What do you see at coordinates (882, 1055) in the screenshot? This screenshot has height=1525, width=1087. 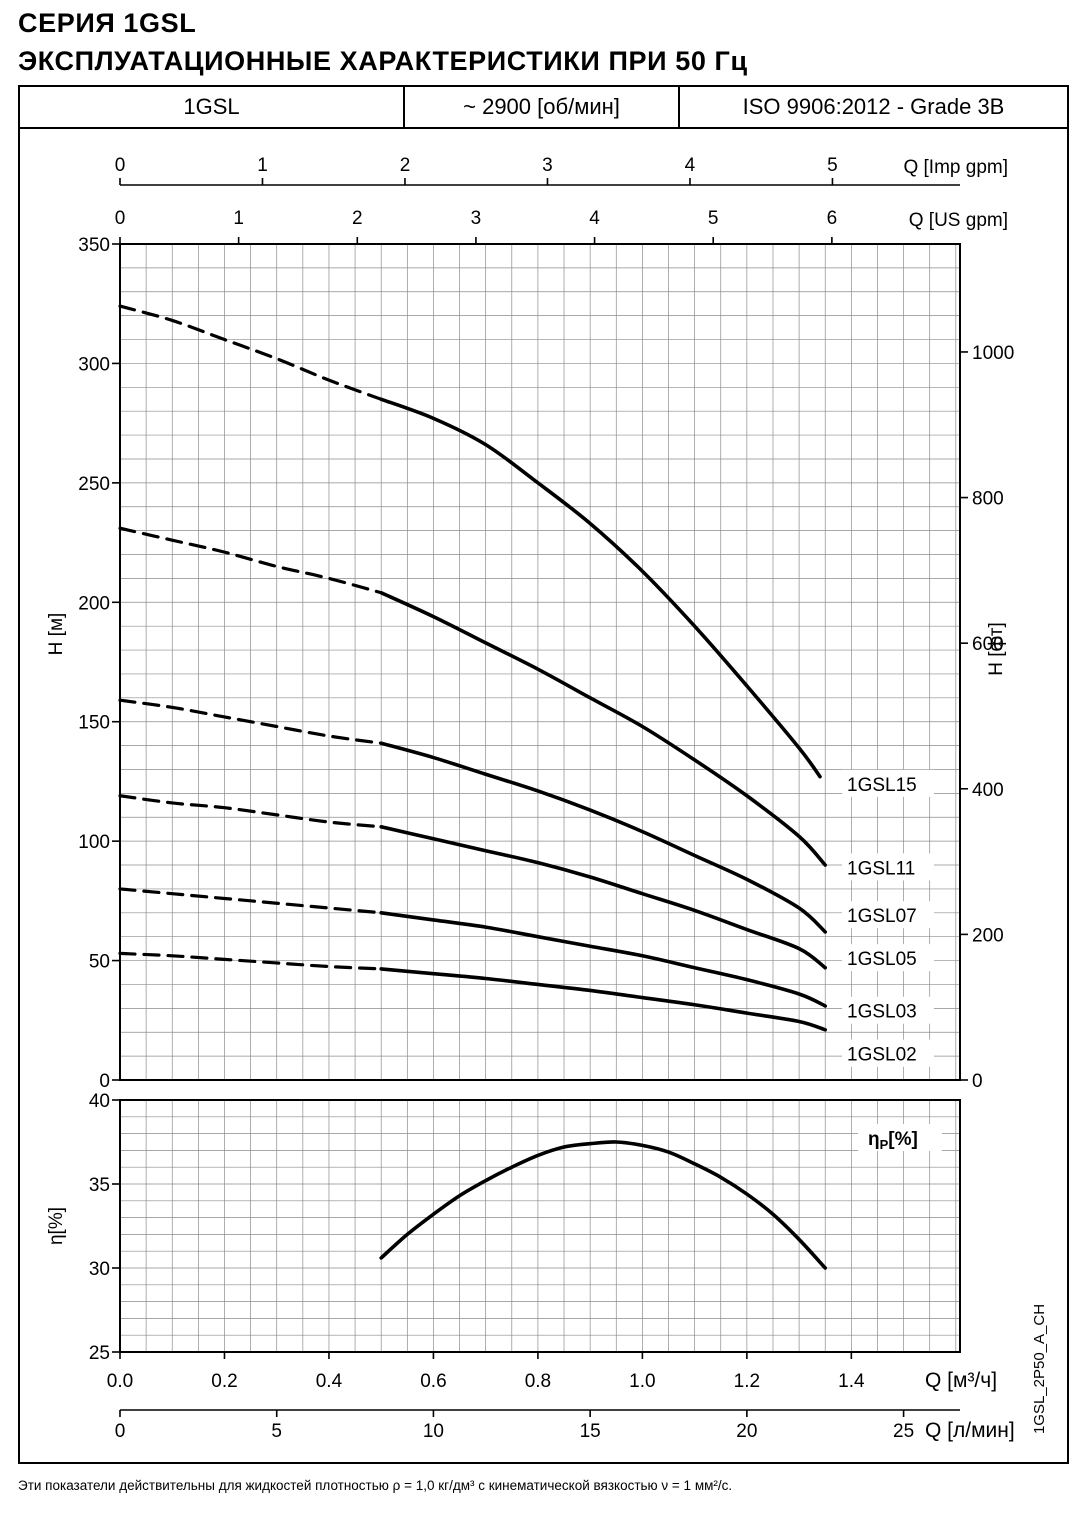 I see `curve-label-1GSL02: 1GSL02` at bounding box center [882, 1055].